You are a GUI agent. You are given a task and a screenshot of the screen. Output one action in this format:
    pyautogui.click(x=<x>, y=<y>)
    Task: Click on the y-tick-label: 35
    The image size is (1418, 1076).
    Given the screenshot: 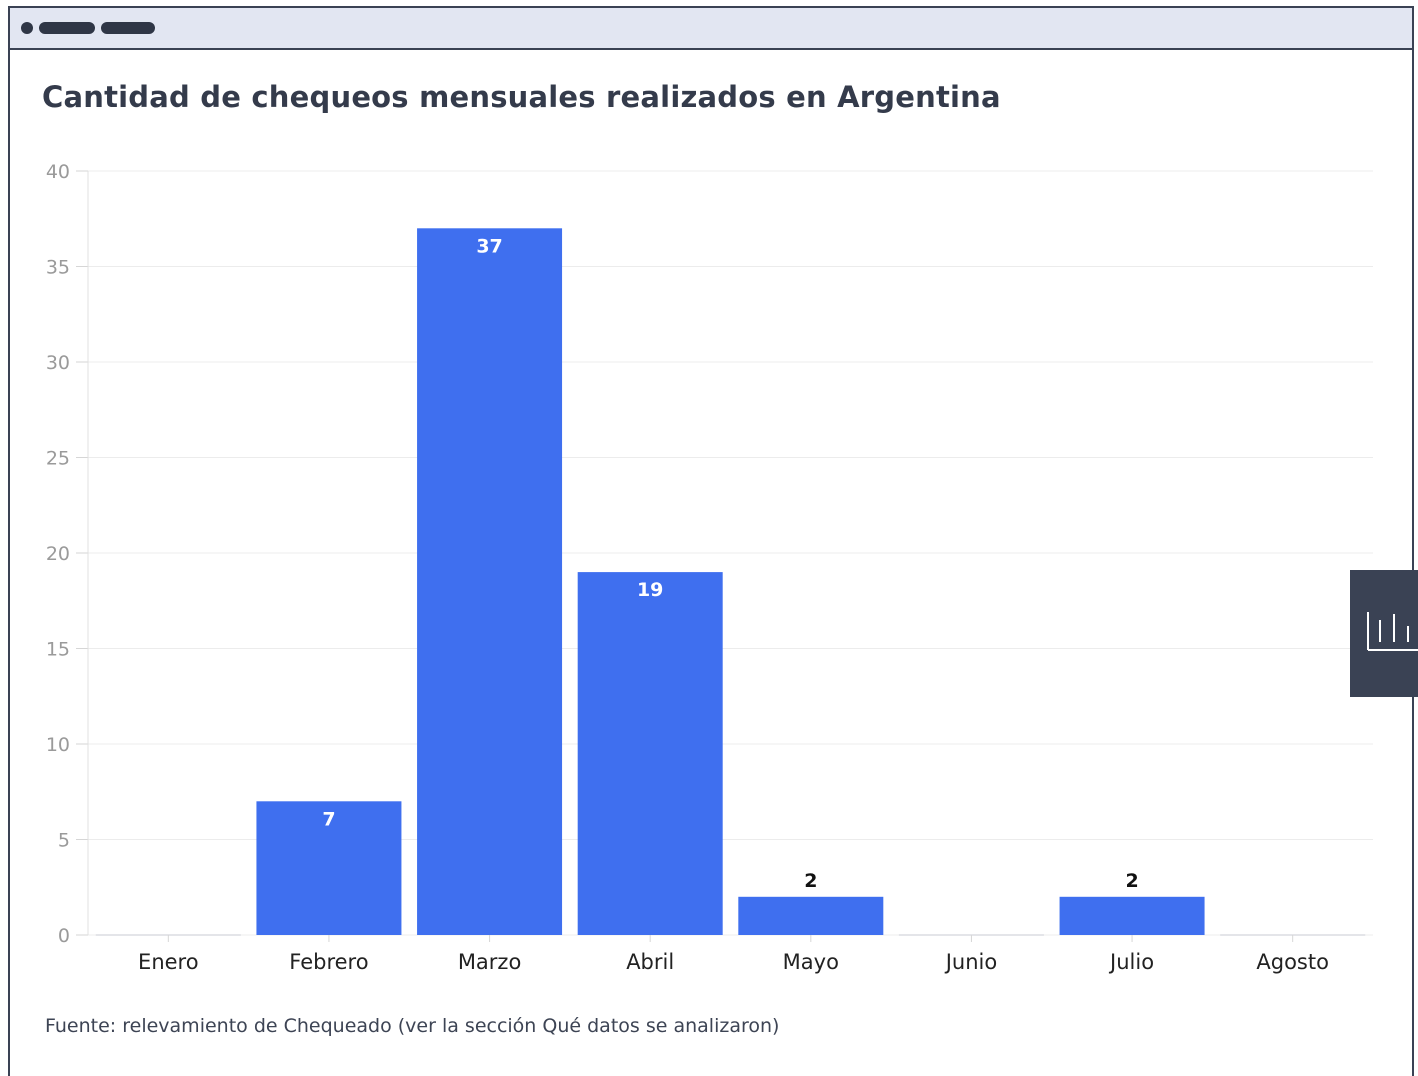 What is the action you would take?
    pyautogui.click(x=58, y=268)
    